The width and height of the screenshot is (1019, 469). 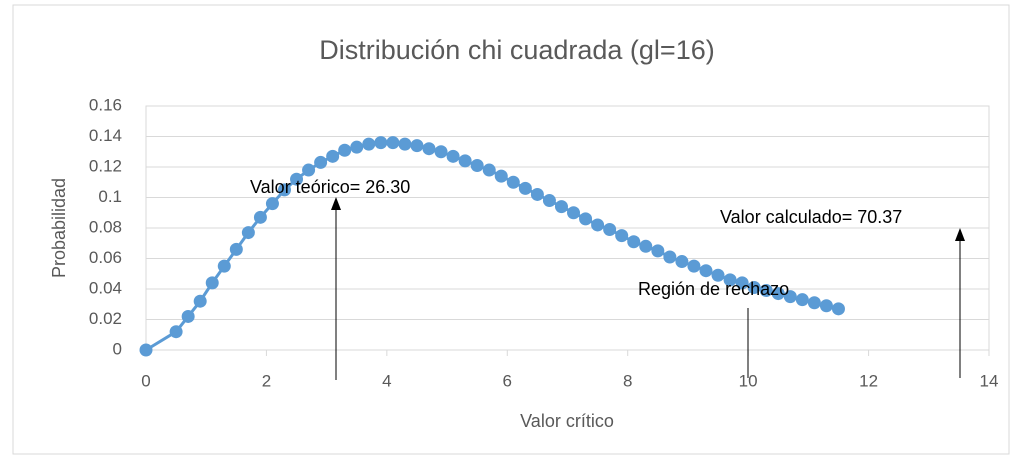 What do you see at coordinates (748, 380) in the screenshot?
I see `x-tick-label: 10` at bounding box center [748, 380].